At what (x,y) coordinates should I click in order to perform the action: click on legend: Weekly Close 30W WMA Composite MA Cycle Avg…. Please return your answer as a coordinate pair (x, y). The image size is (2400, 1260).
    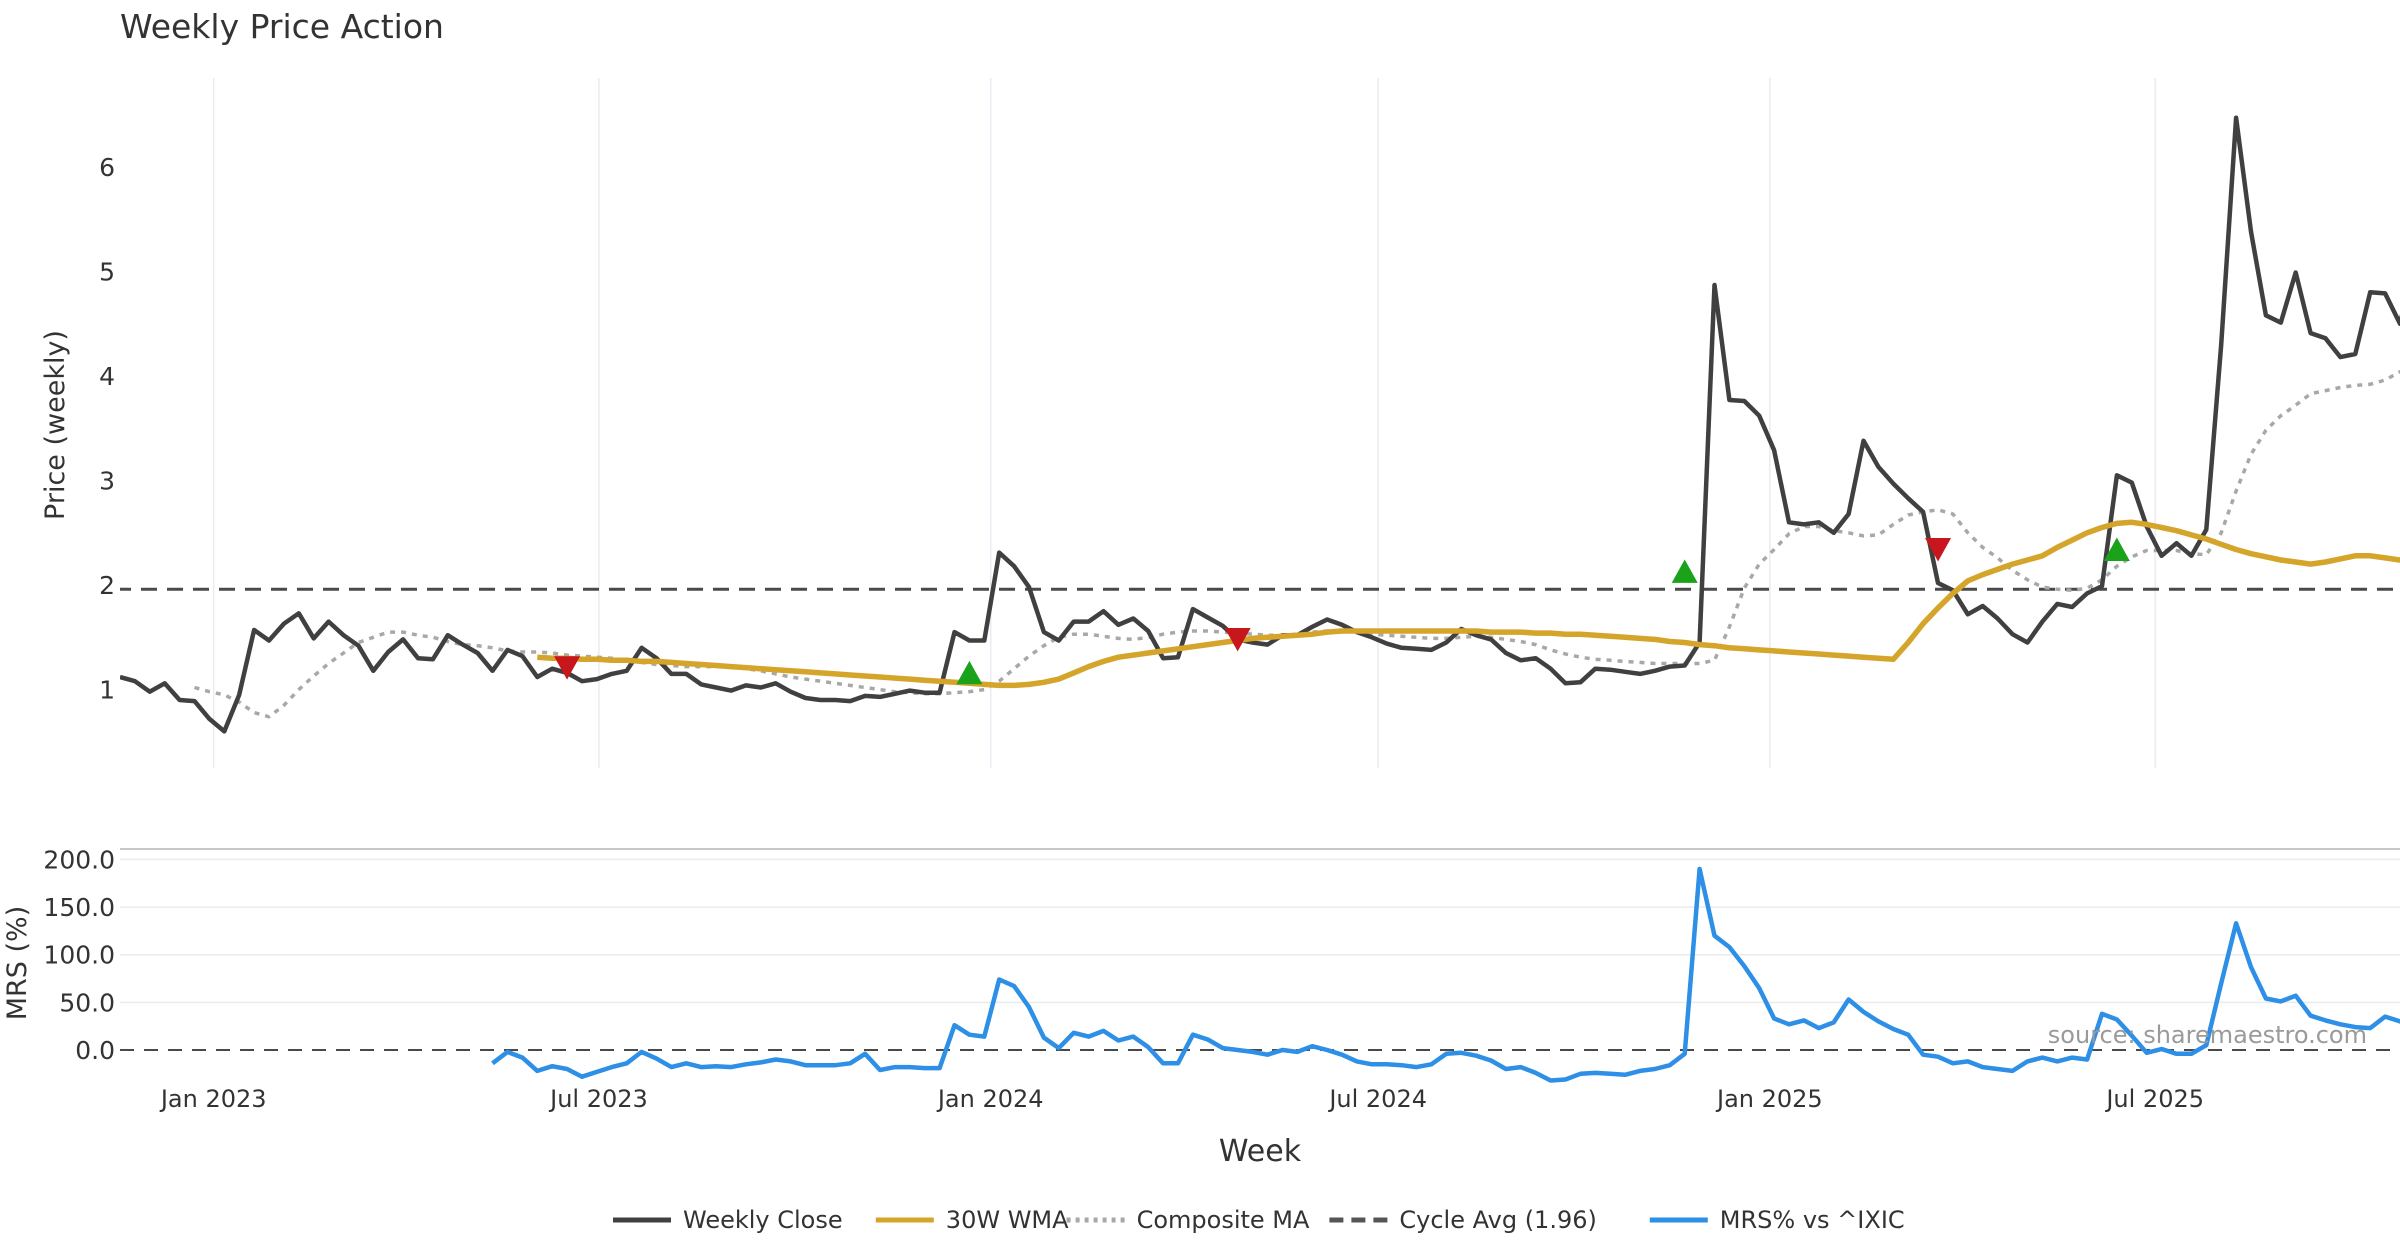
    Looking at the image, I should click on (1259, 1220).